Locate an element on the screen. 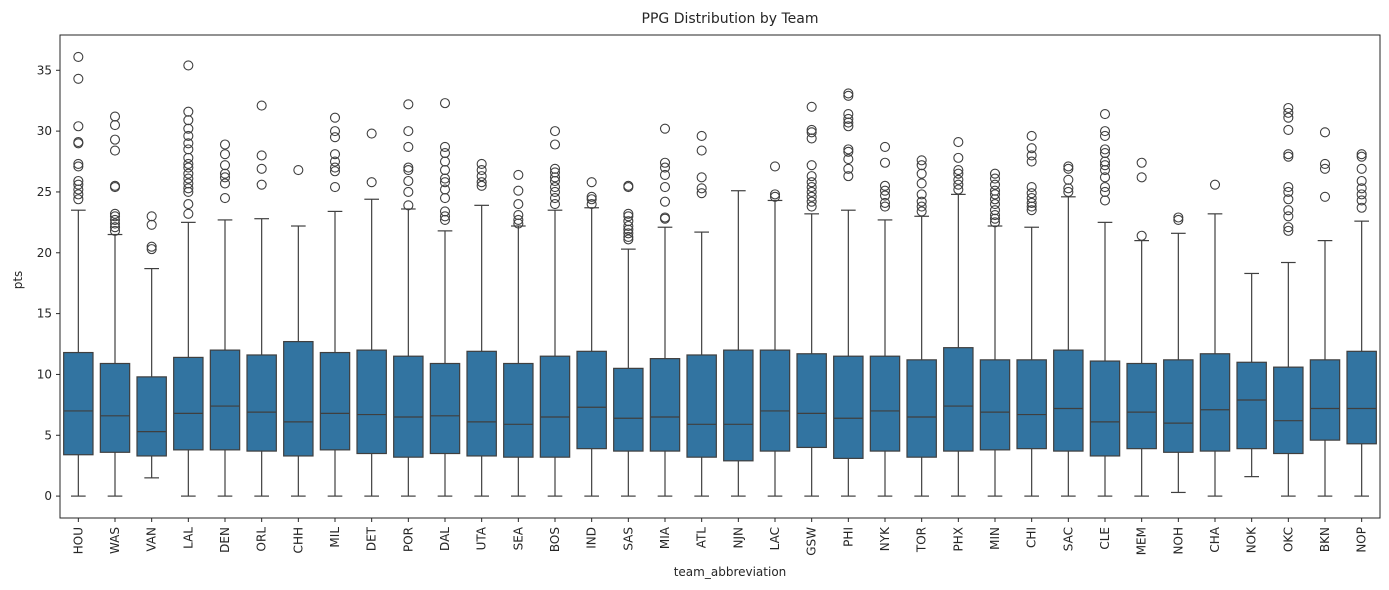  y-tick-label: 5 is located at coordinates (48, 435).